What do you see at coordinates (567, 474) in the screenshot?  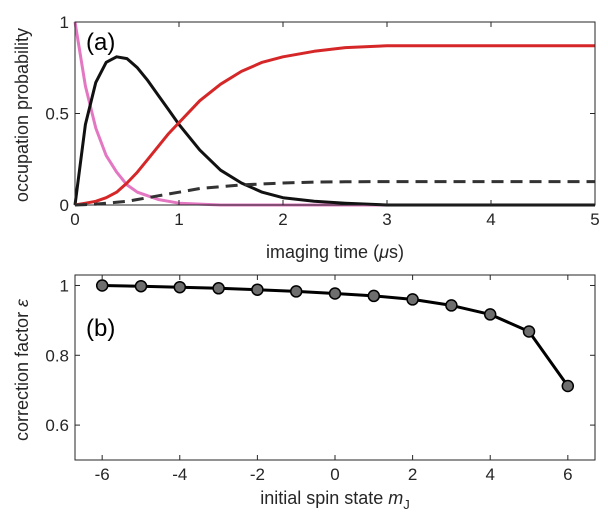 I see `panel-b-xtick-label: 6` at bounding box center [567, 474].